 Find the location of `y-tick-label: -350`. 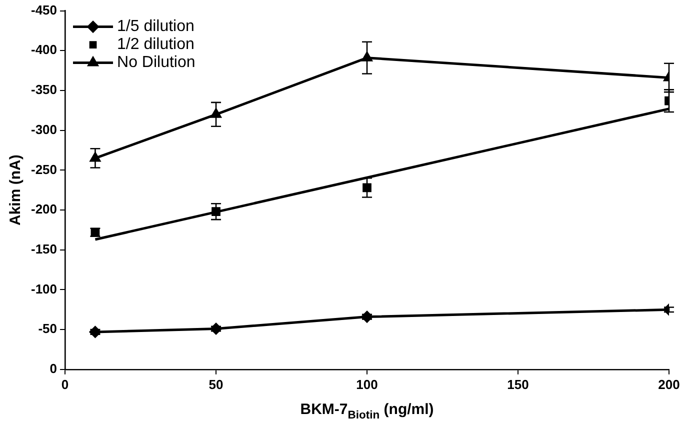

y-tick-label: -350 is located at coordinates (44, 90).